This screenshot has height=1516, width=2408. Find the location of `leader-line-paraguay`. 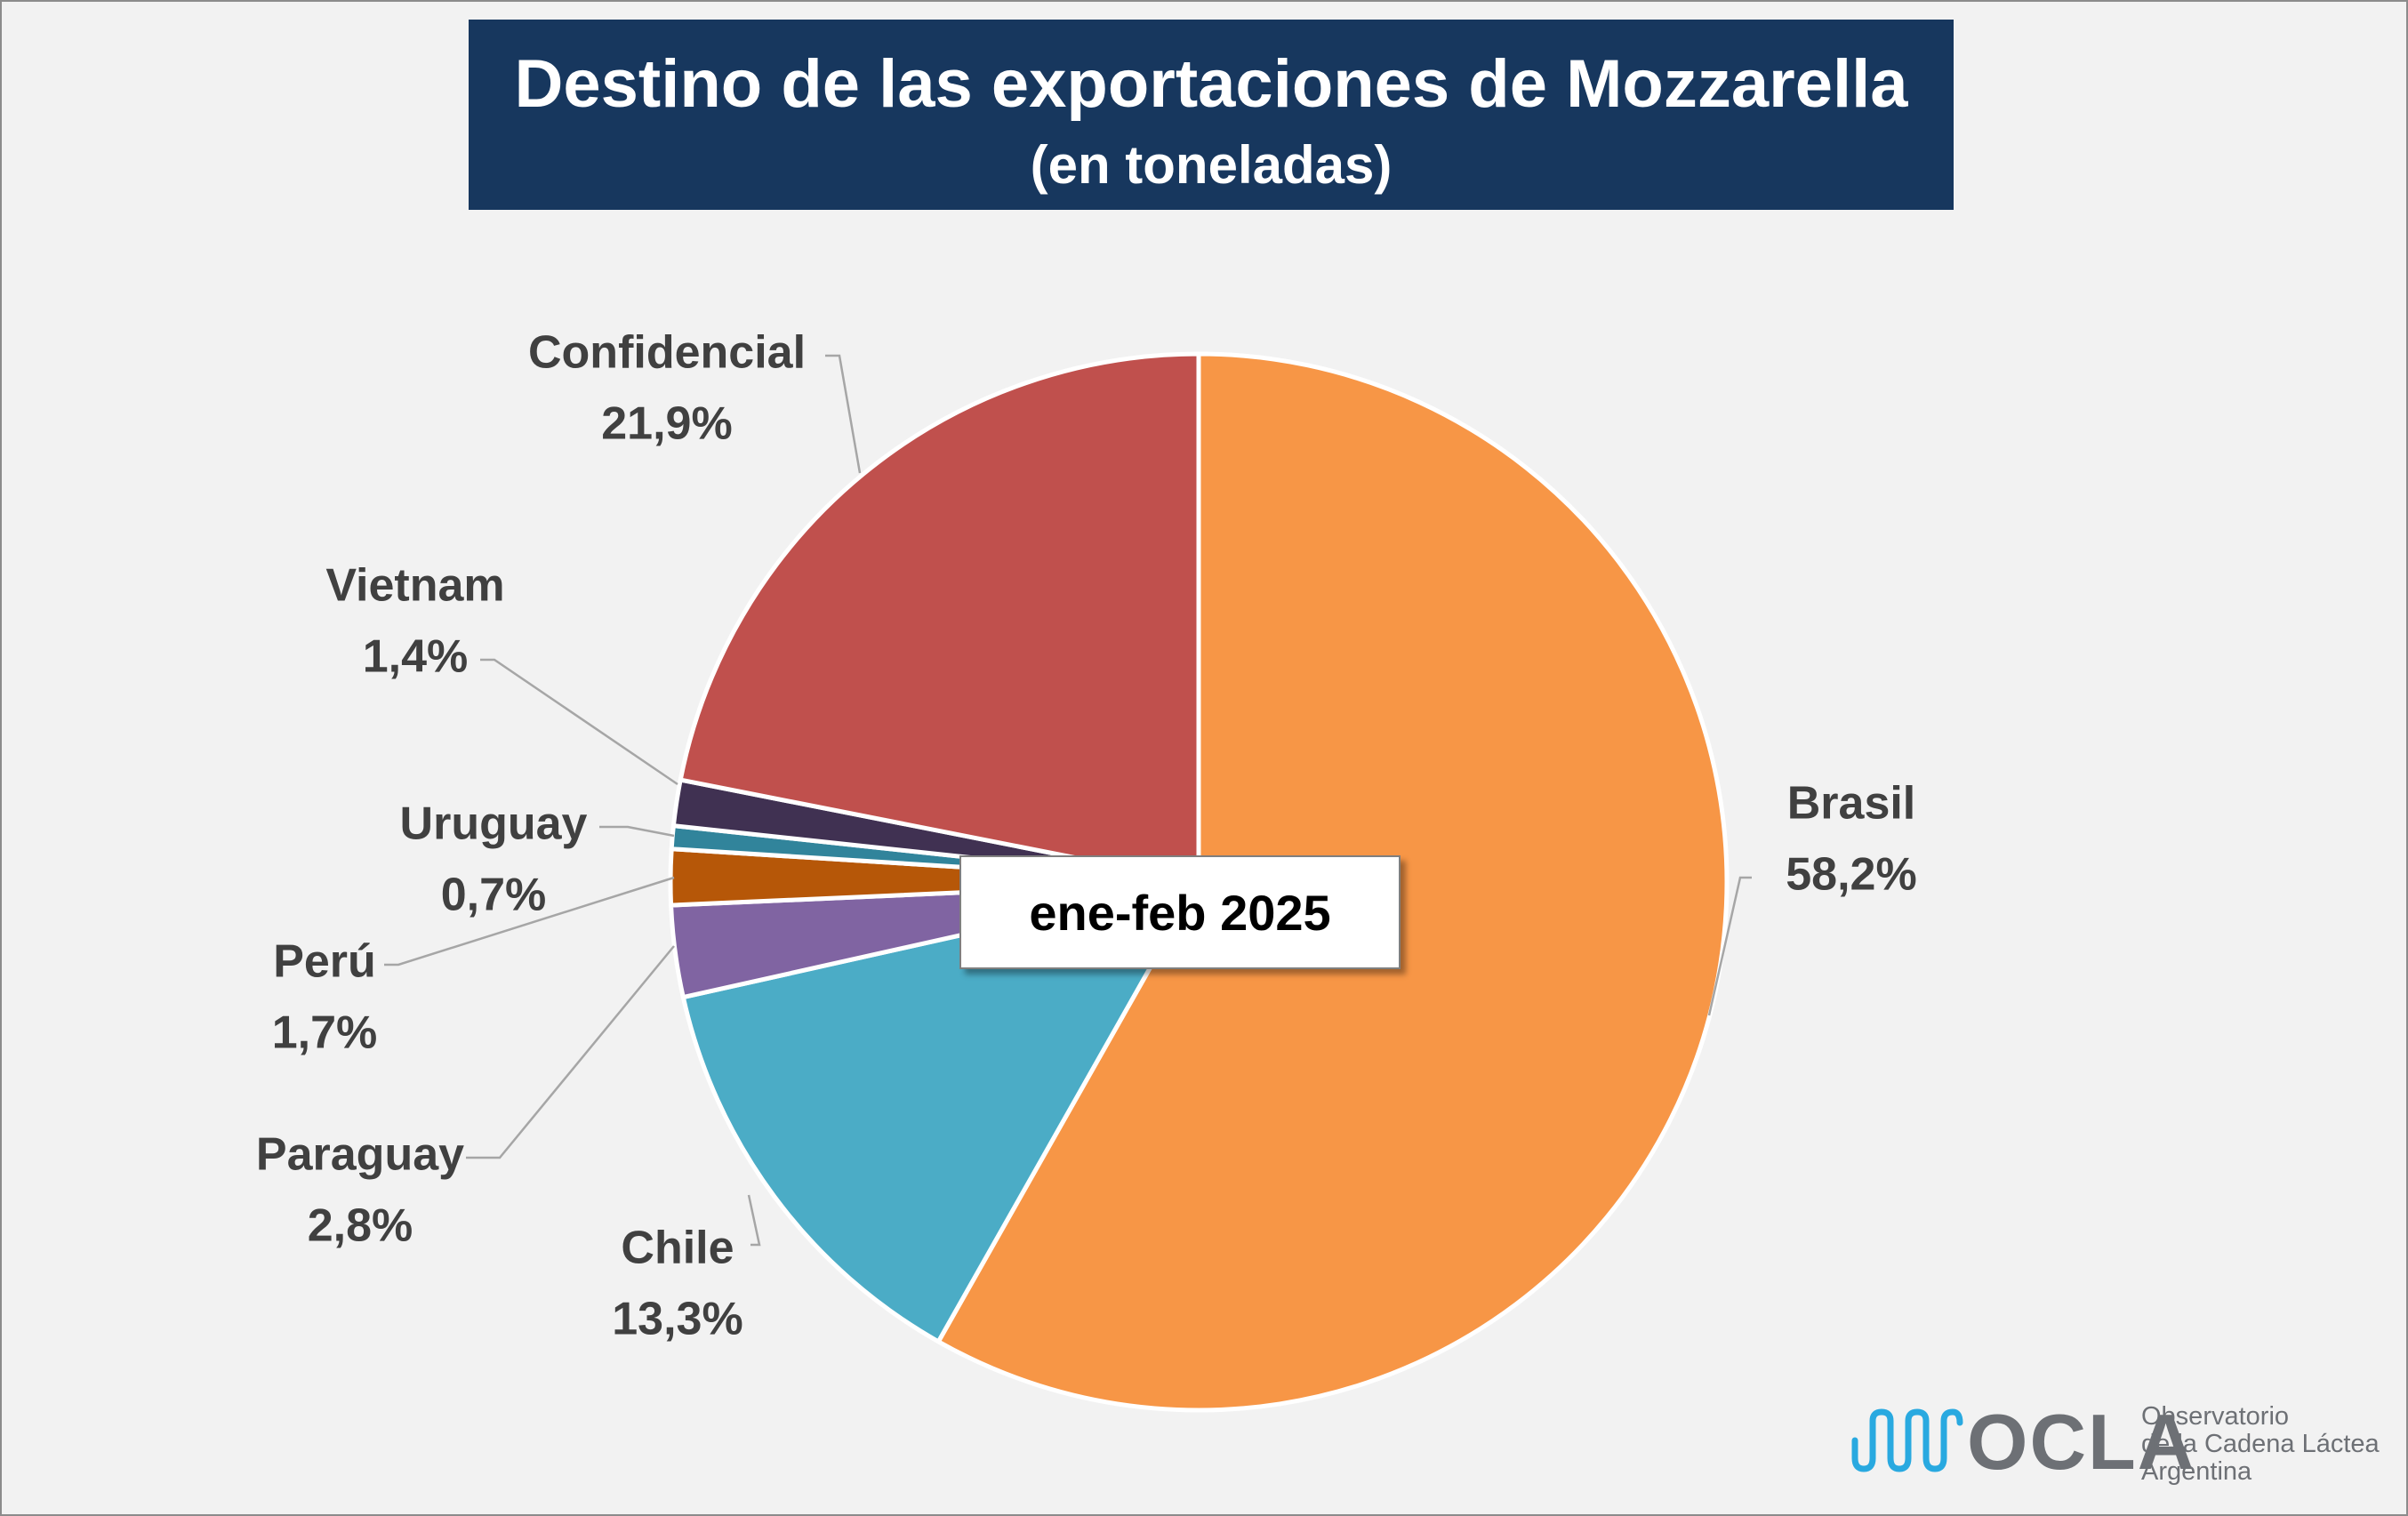

leader-line-paraguay is located at coordinates (570, 1052).